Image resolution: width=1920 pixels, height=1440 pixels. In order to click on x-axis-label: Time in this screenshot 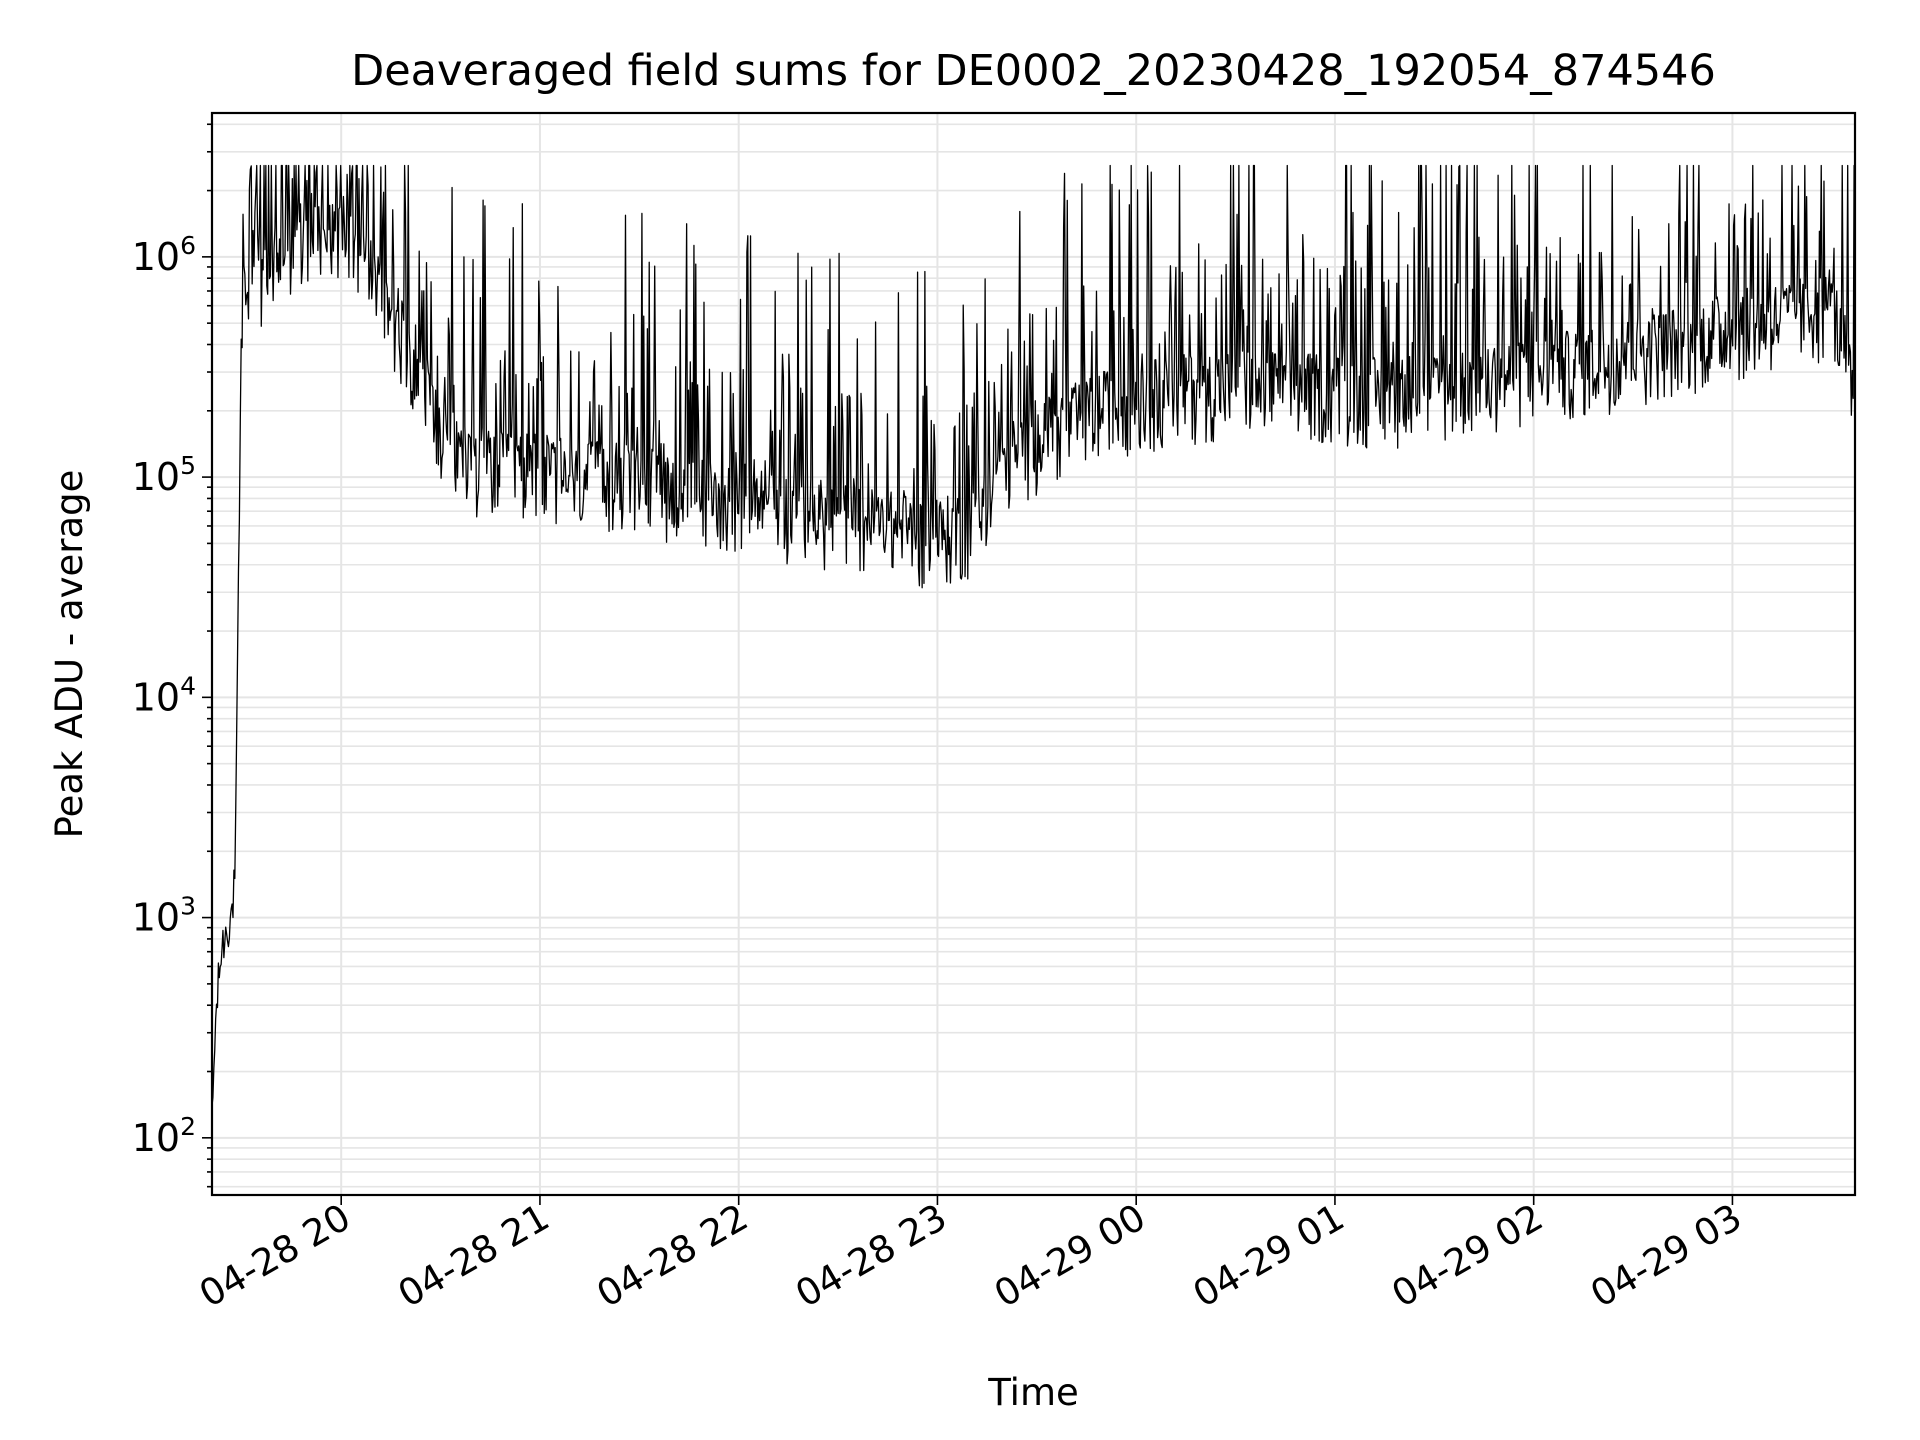, I will do `click(1033, 1392)`.